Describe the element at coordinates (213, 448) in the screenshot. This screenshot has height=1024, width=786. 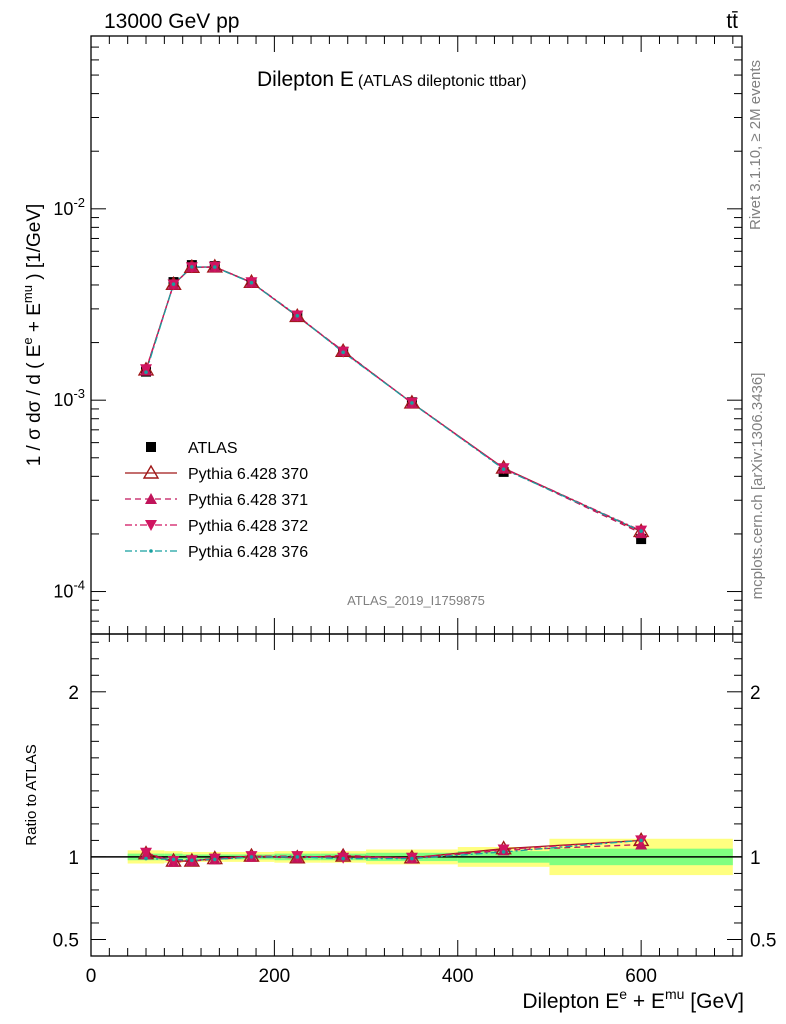
I see `legend-label: ATLAS` at that location.